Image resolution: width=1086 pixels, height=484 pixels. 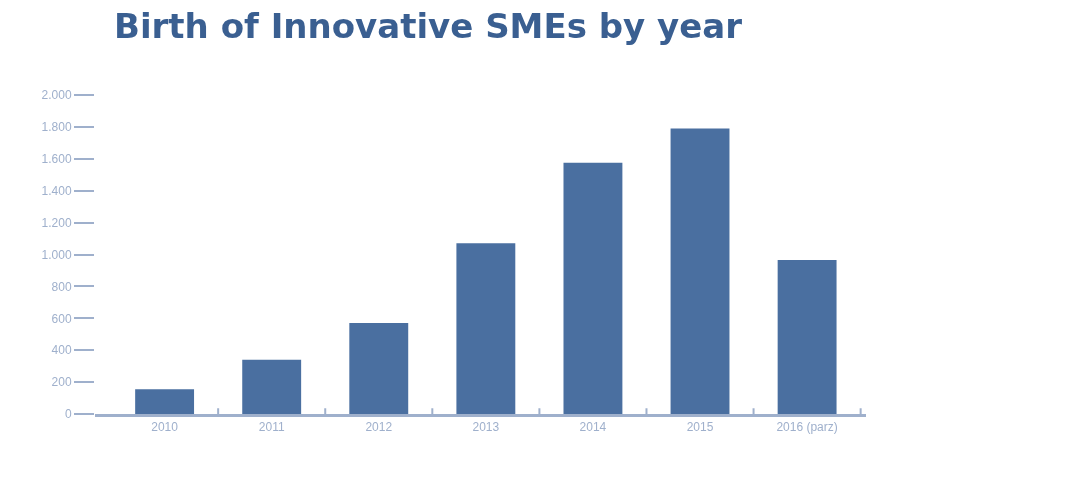 What do you see at coordinates (428, 26) in the screenshot?
I see `chart-title: Birth of Innovative SMEs by year` at bounding box center [428, 26].